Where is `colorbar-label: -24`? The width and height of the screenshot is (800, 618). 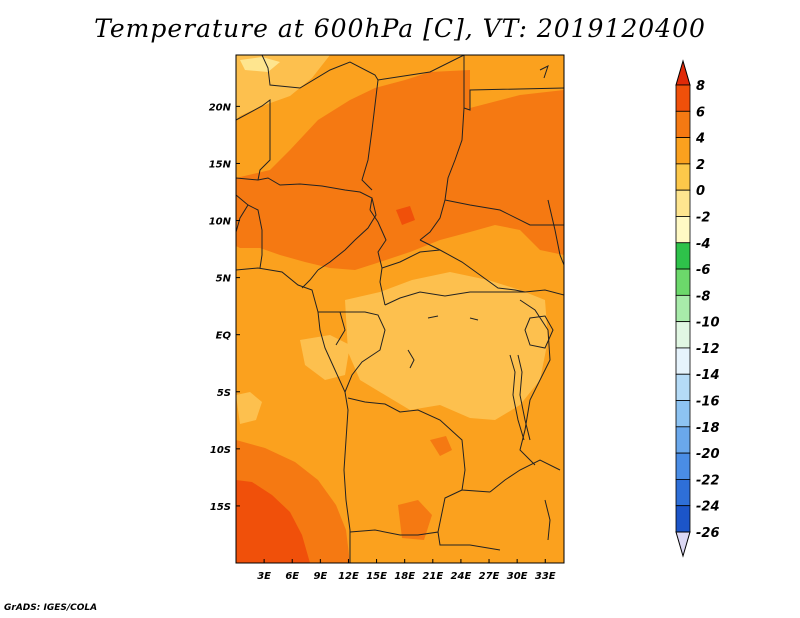
colorbar-label: -24 is located at coordinates (708, 507).